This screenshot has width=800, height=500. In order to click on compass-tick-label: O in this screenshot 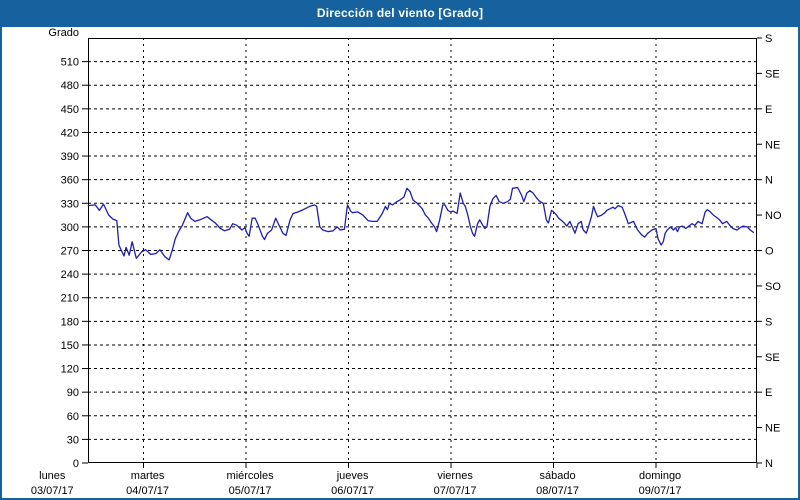, I will do `click(769, 252)`.